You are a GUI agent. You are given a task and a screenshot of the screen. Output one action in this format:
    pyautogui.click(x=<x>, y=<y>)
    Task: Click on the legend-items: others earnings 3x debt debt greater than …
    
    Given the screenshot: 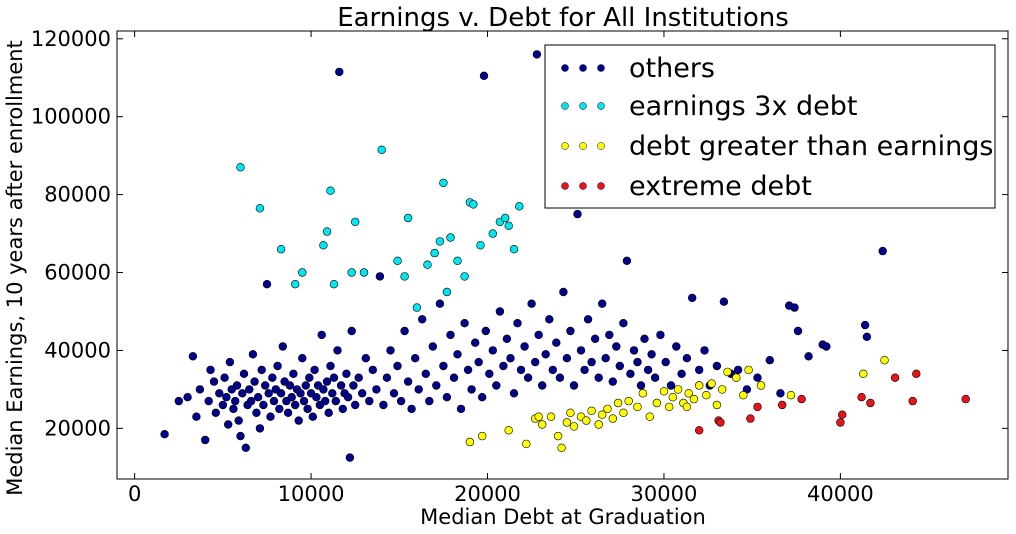 What is the action you would take?
    pyautogui.click(x=777, y=127)
    